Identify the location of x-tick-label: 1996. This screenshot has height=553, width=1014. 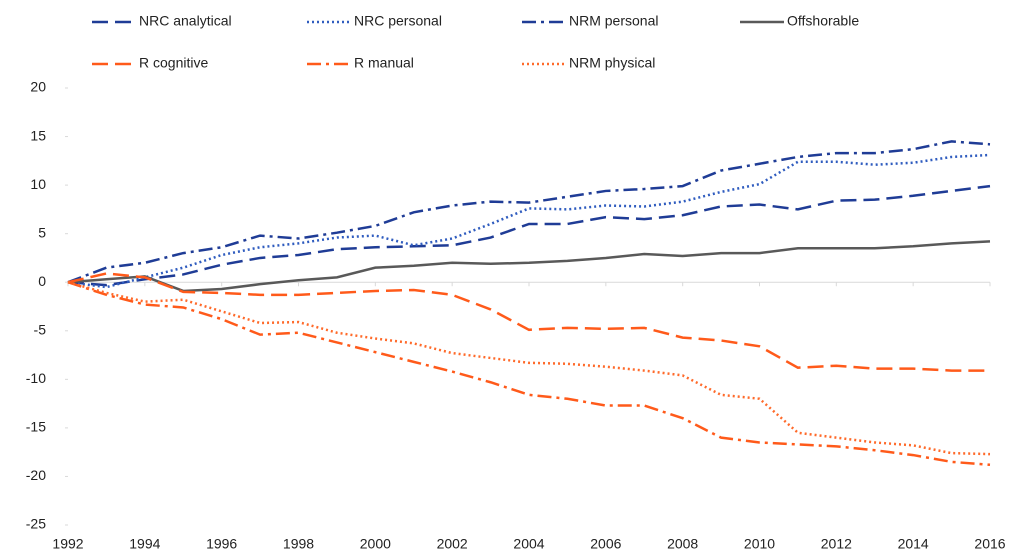
(221, 544).